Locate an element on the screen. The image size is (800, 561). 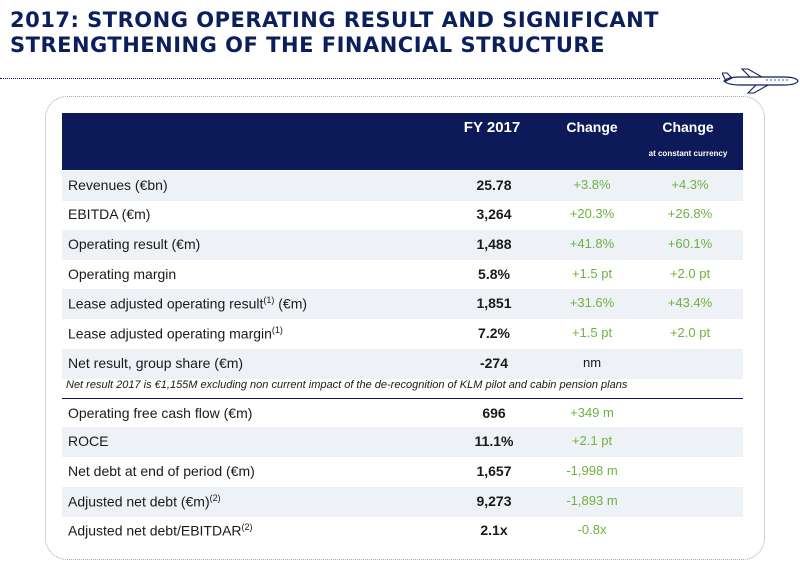
row-change: +349 m is located at coordinates (592, 412).